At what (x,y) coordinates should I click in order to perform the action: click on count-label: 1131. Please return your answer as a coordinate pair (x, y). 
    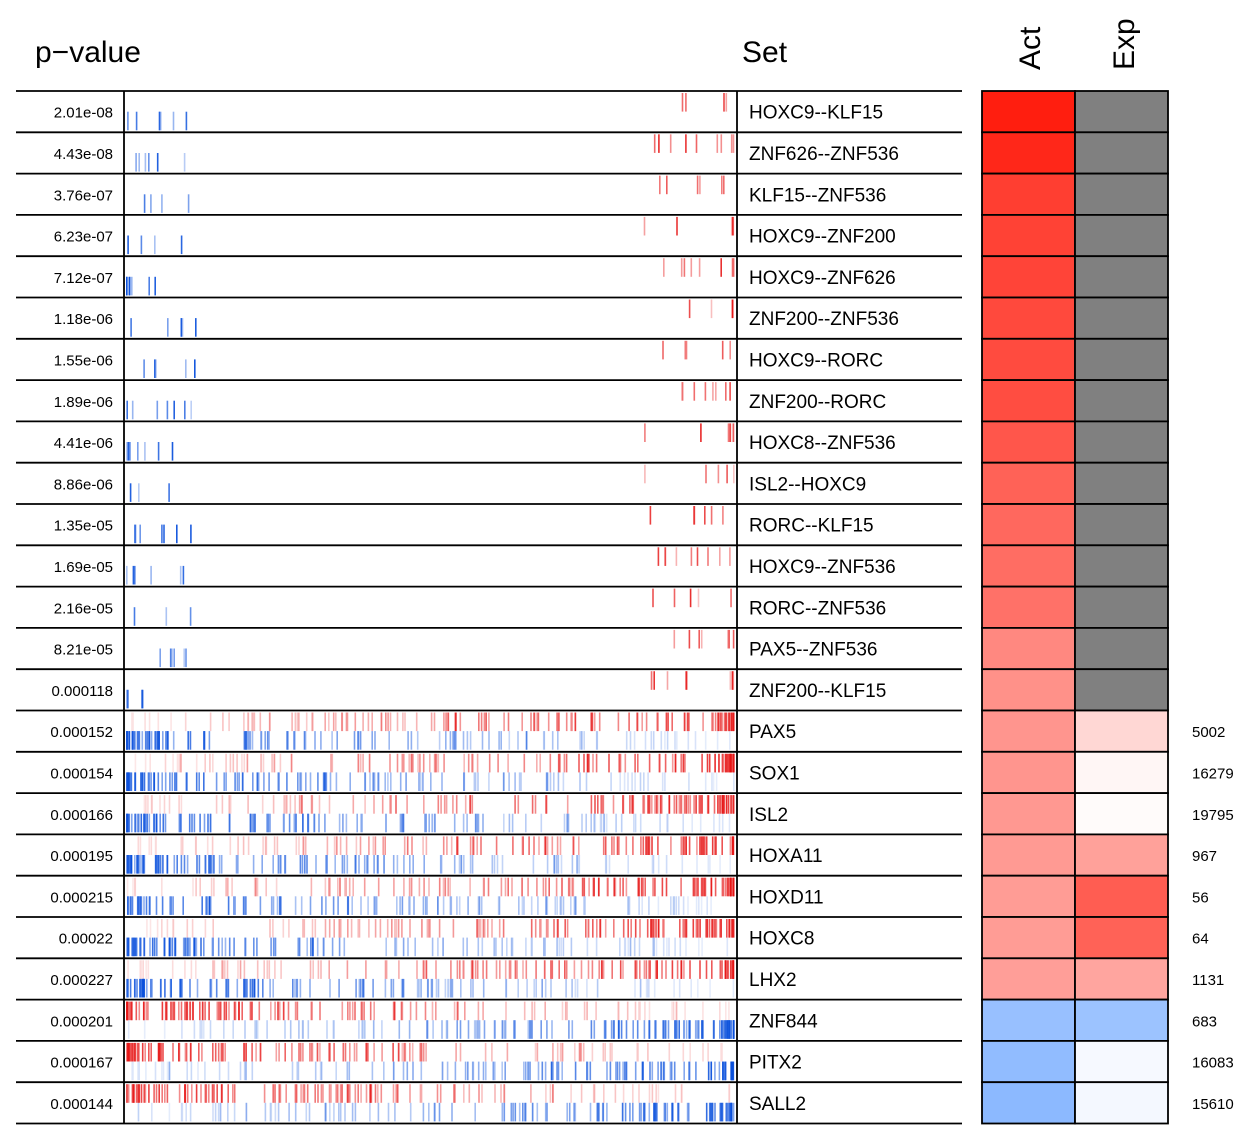
    Looking at the image, I should click on (1208, 980).